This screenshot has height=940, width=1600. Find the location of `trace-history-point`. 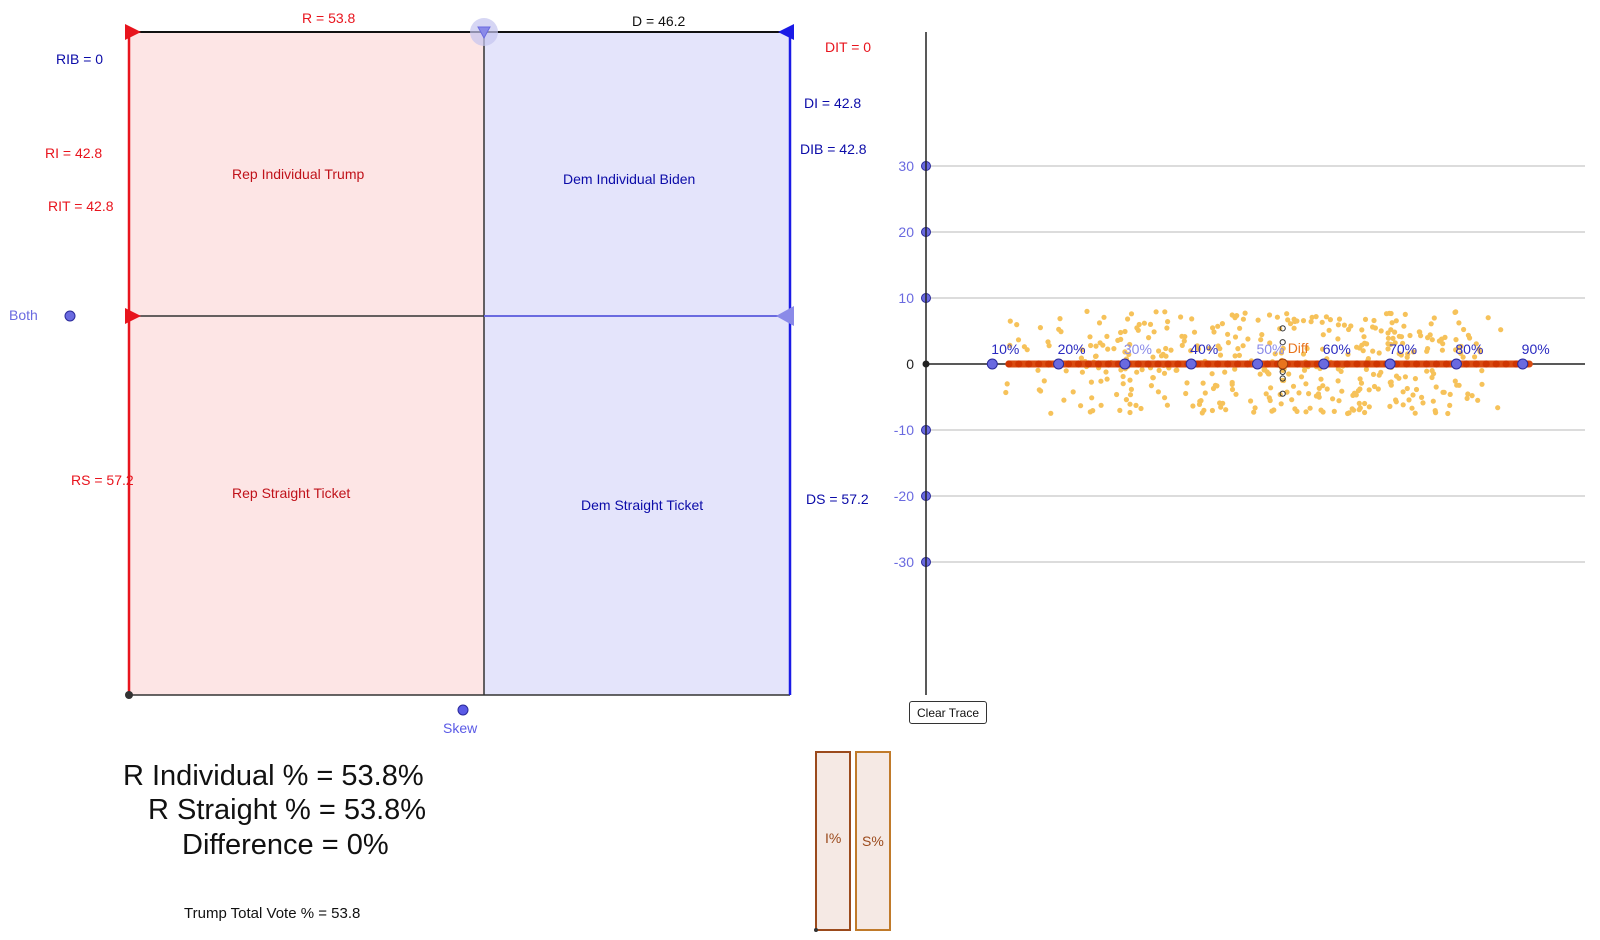

trace-history-point is located at coordinates (1282, 393).